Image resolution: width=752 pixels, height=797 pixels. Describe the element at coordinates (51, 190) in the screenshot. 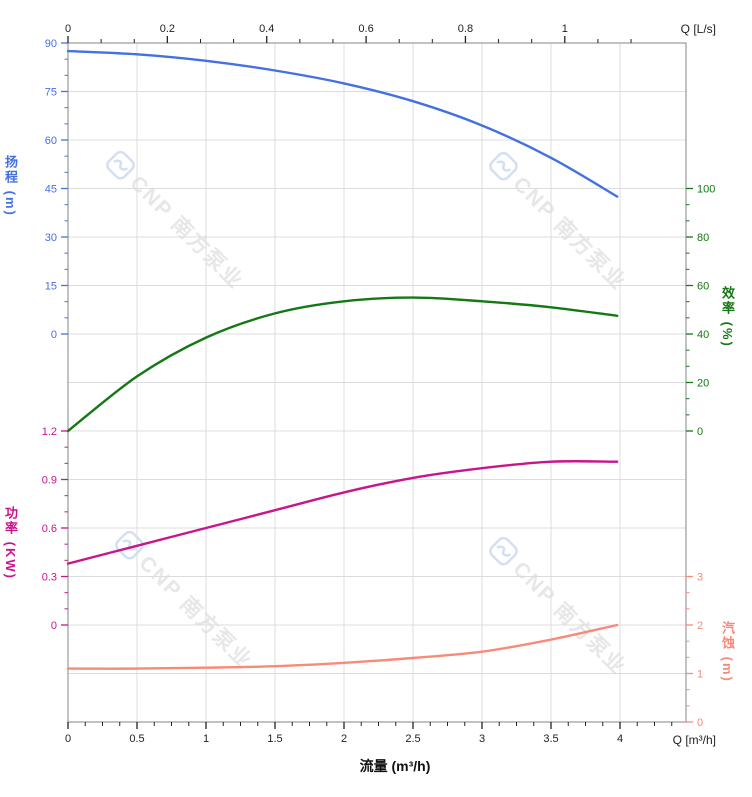

I see `head-tick-label: 45` at that location.